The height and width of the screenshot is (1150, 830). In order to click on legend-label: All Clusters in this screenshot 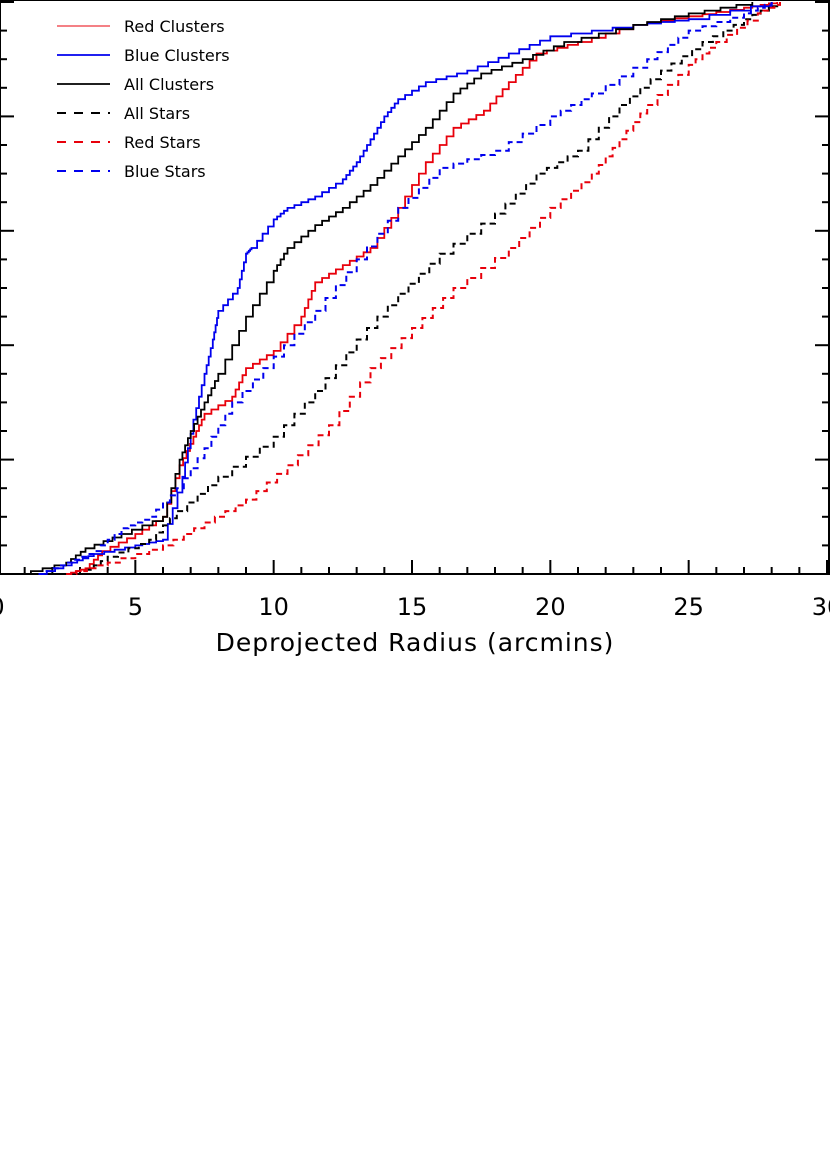, I will do `click(169, 84)`.